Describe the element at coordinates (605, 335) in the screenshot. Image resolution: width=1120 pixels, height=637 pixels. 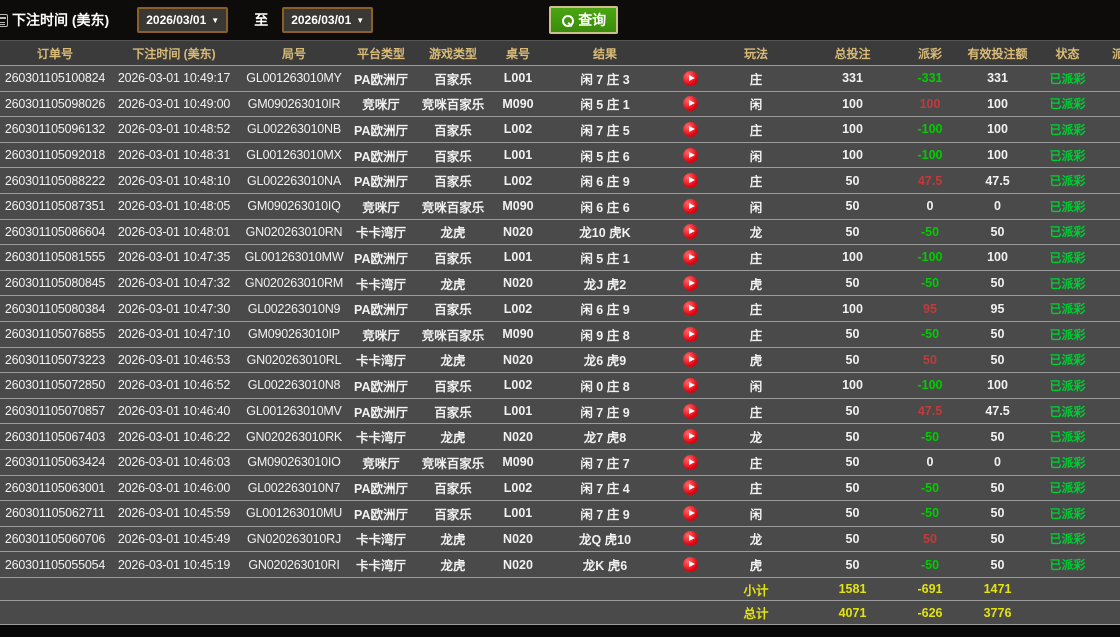
I see `cell-result: 闲 9 庄 8` at that location.